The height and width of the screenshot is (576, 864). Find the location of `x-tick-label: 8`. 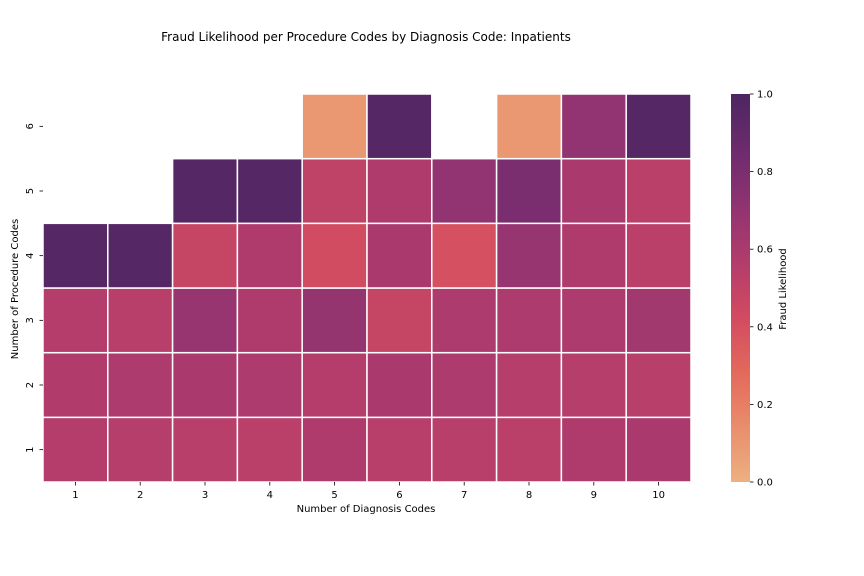

x-tick-label: 8 is located at coordinates (529, 495).